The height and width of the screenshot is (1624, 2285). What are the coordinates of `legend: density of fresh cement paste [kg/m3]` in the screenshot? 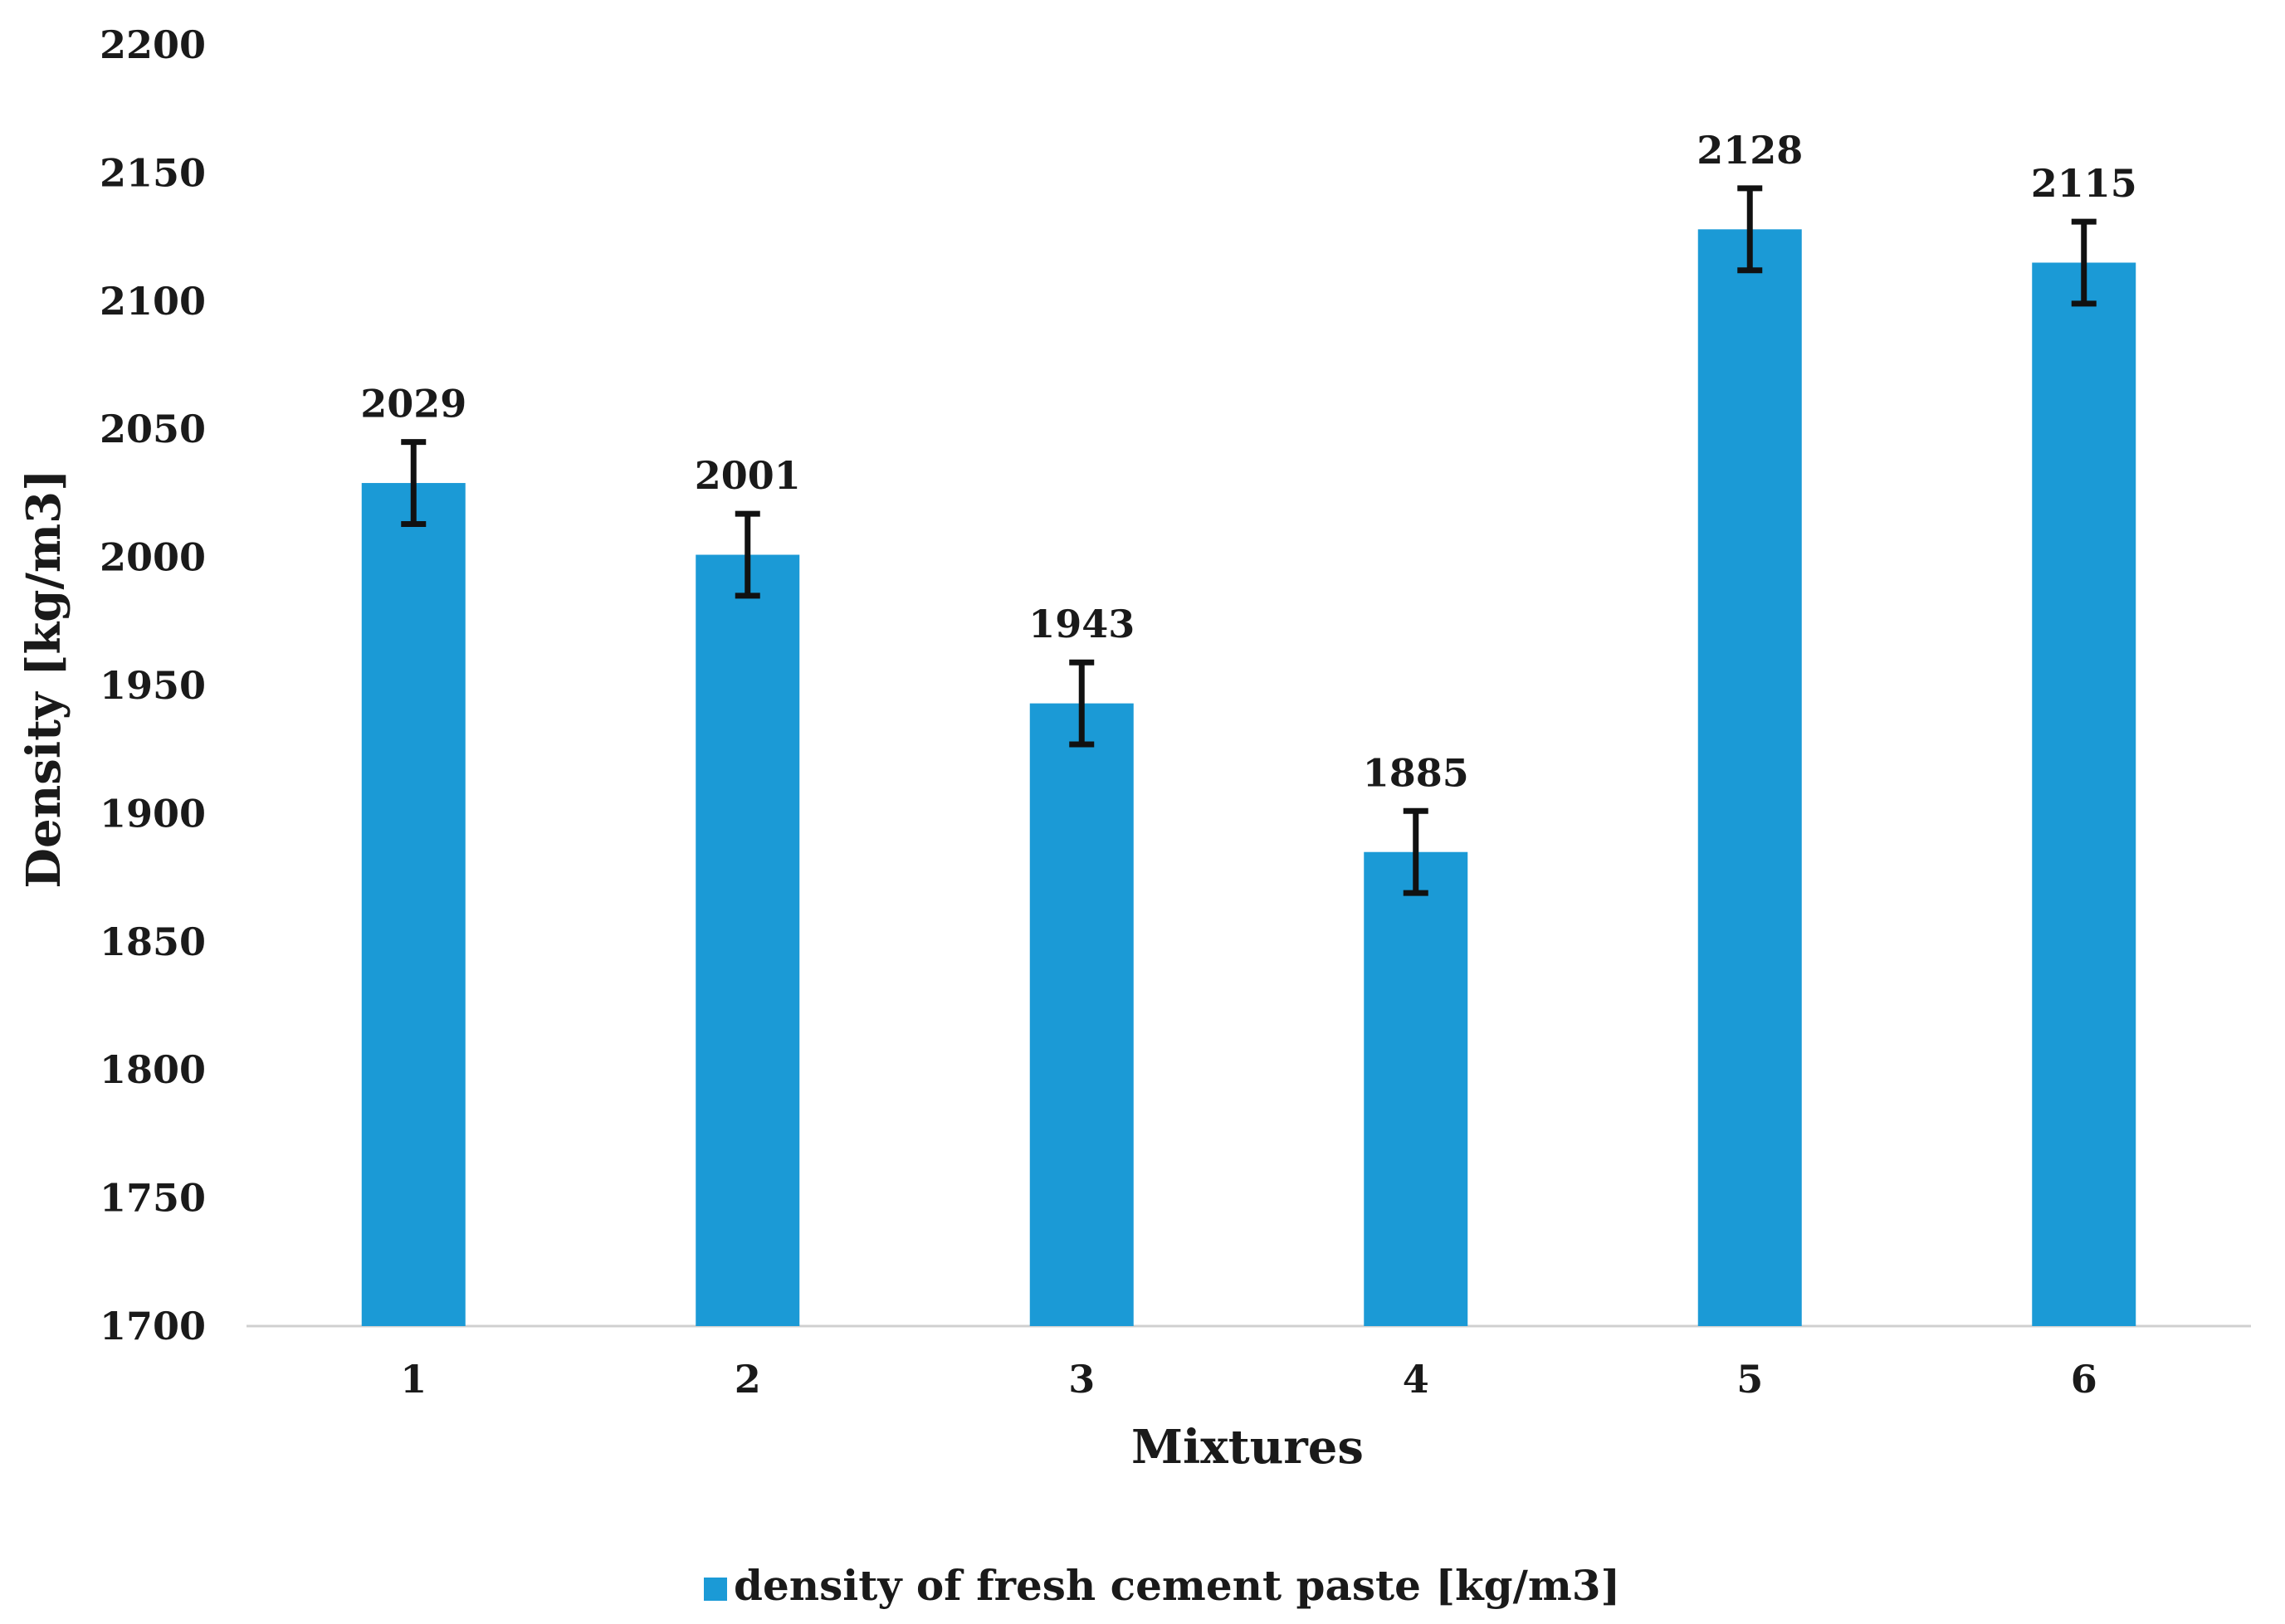 It's located at (1162, 1585).